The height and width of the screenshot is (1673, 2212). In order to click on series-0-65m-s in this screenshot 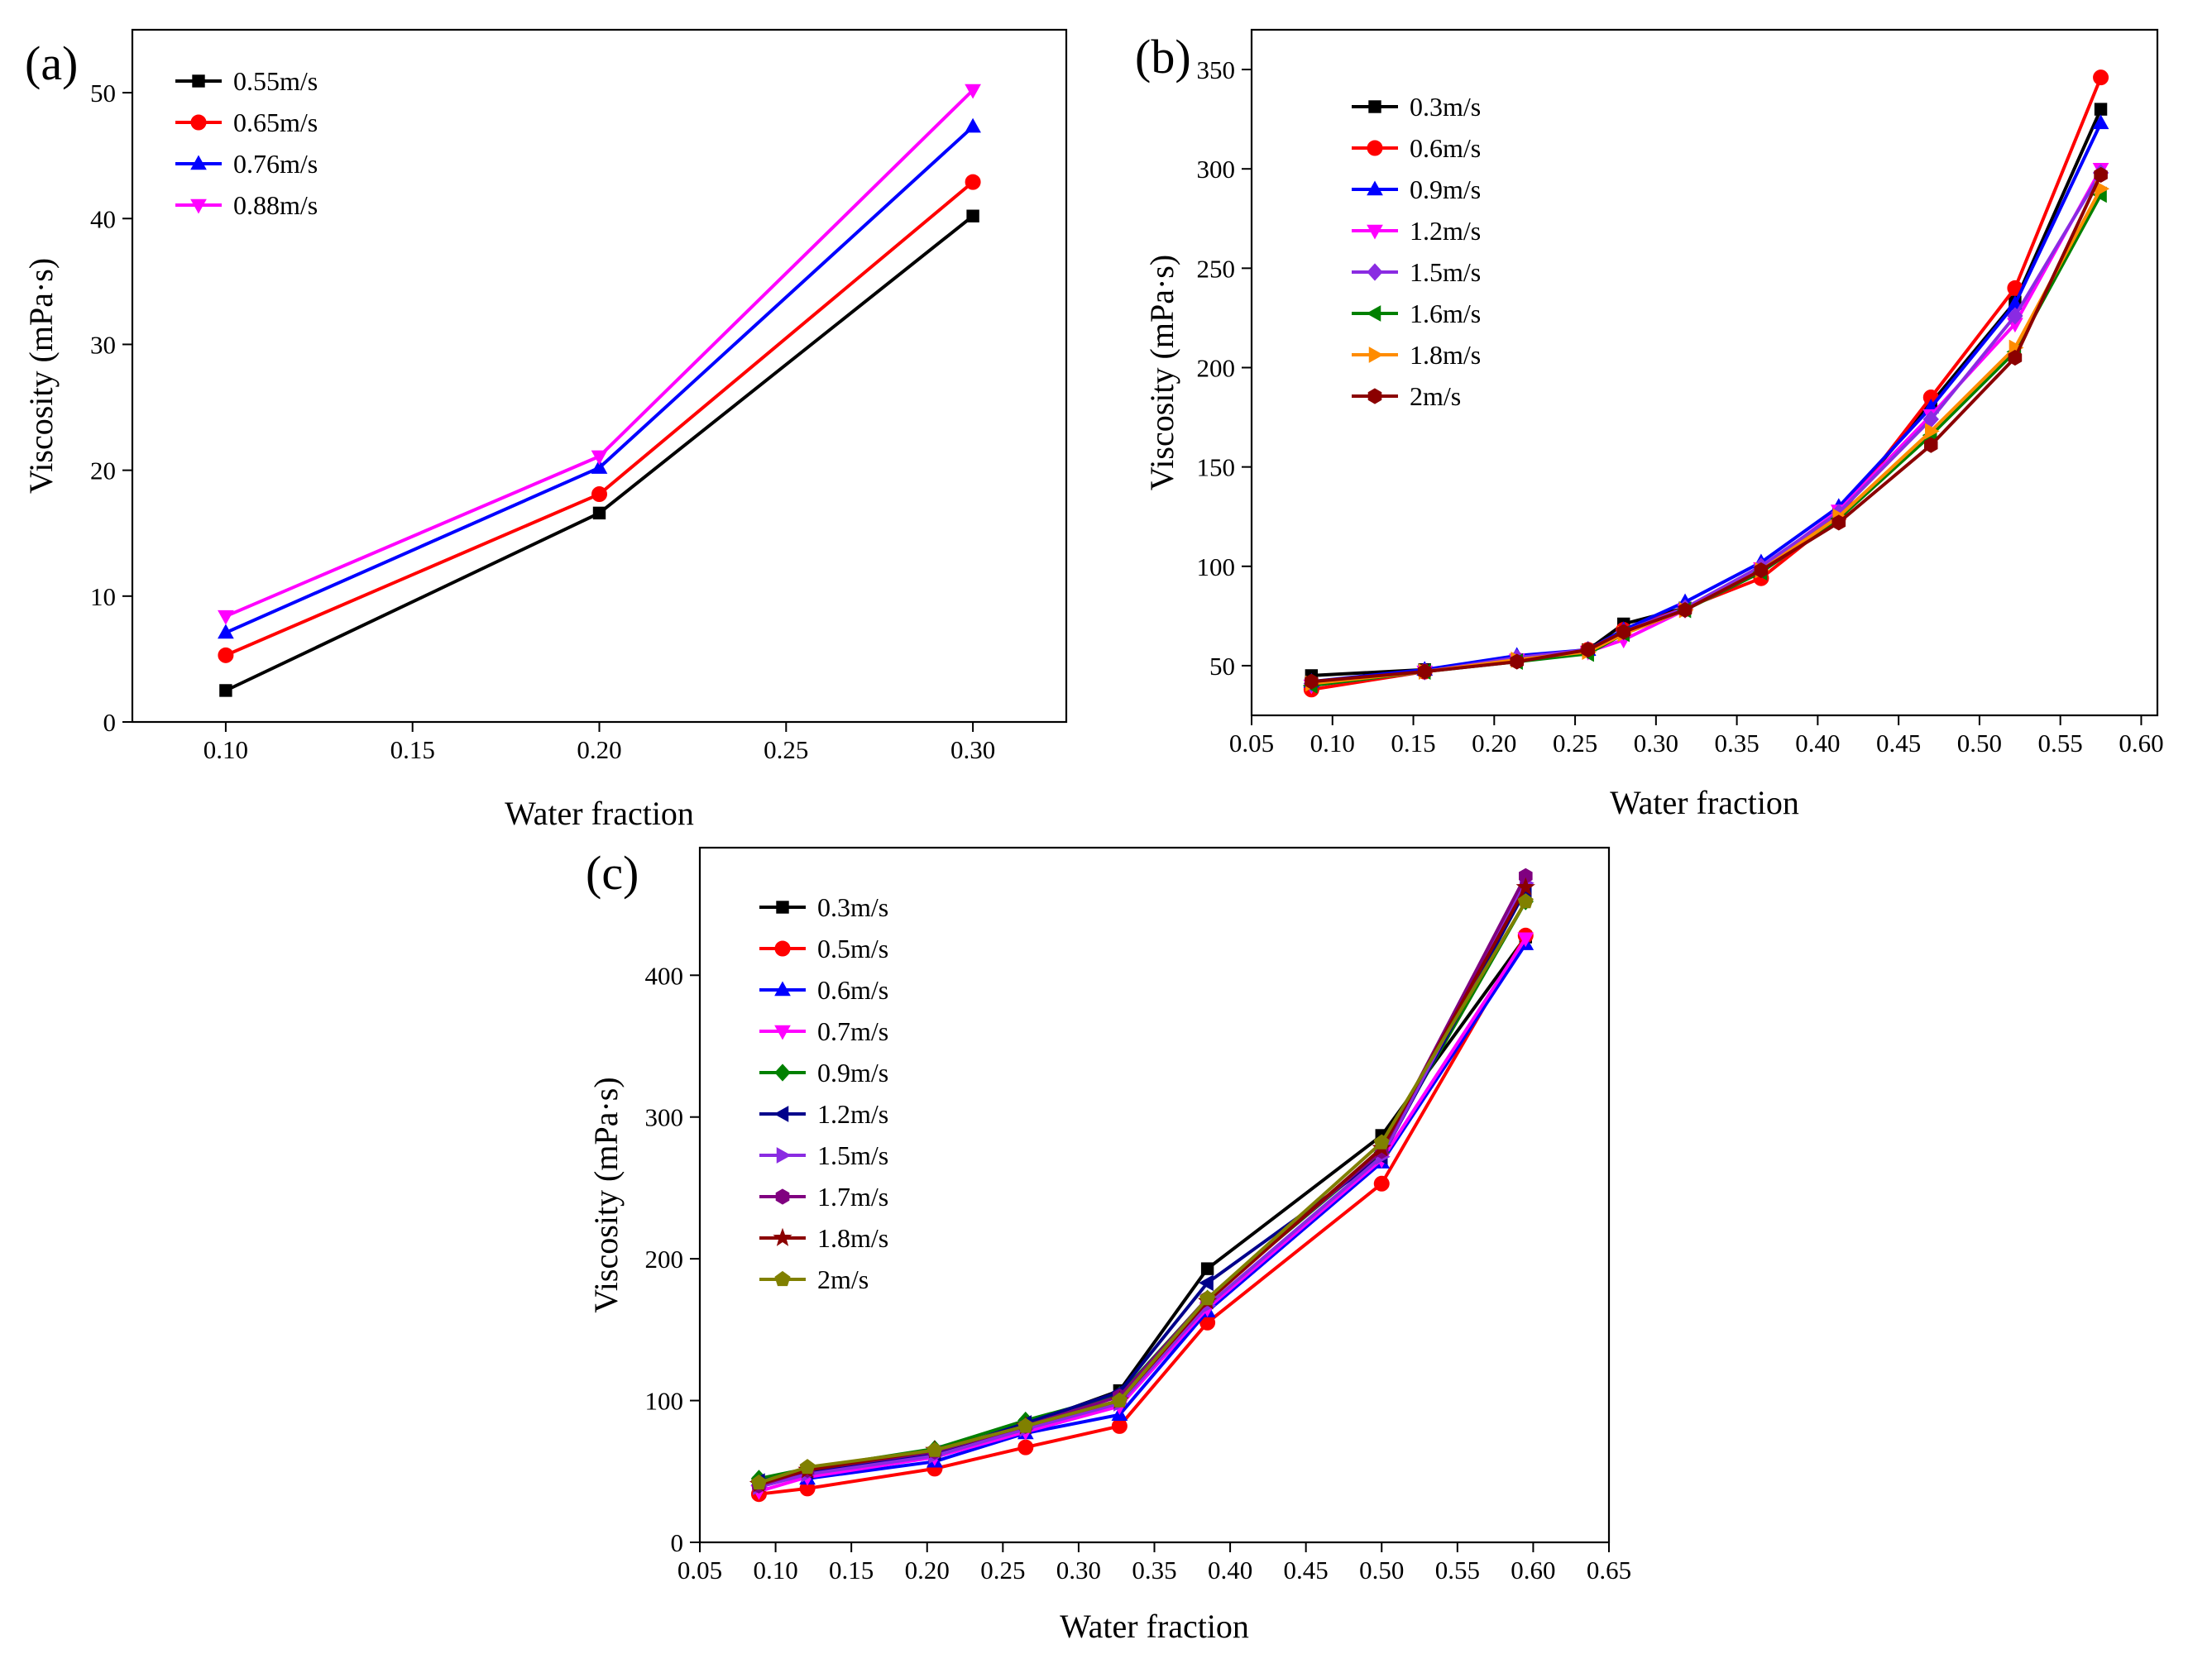, I will do `click(599, 418)`.